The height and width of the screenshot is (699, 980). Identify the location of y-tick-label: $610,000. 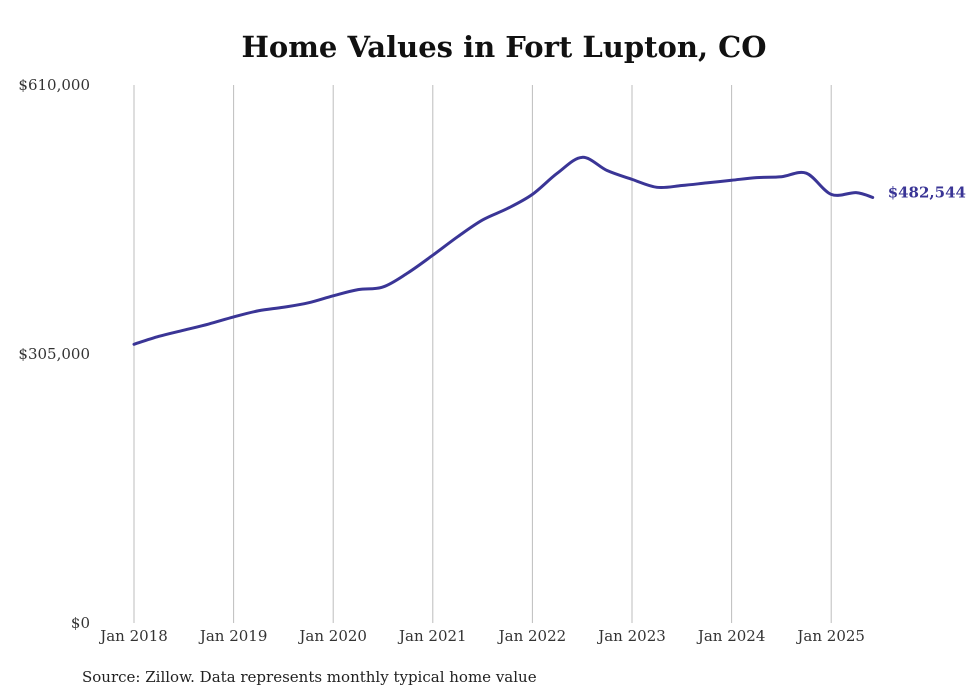
(54, 85).